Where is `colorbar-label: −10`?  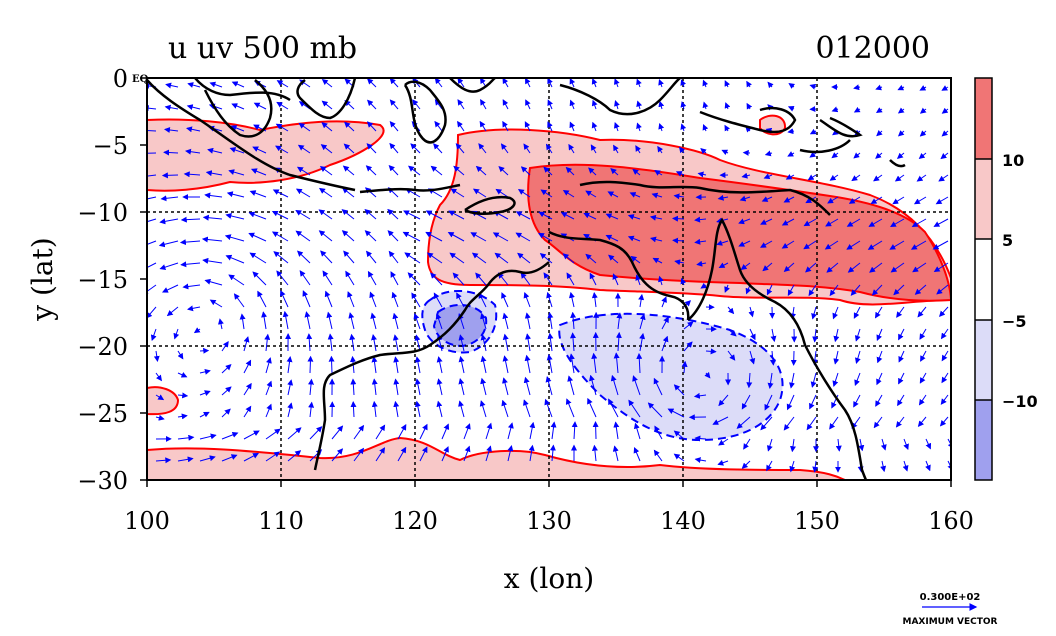 colorbar-label: −10 is located at coordinates (1020, 401).